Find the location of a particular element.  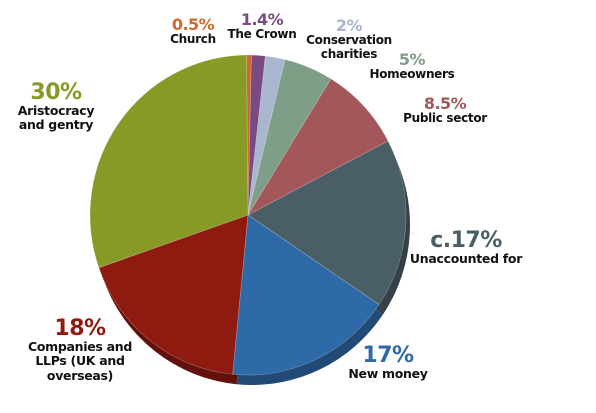

label-church-name: Church is located at coordinates (193, 39).